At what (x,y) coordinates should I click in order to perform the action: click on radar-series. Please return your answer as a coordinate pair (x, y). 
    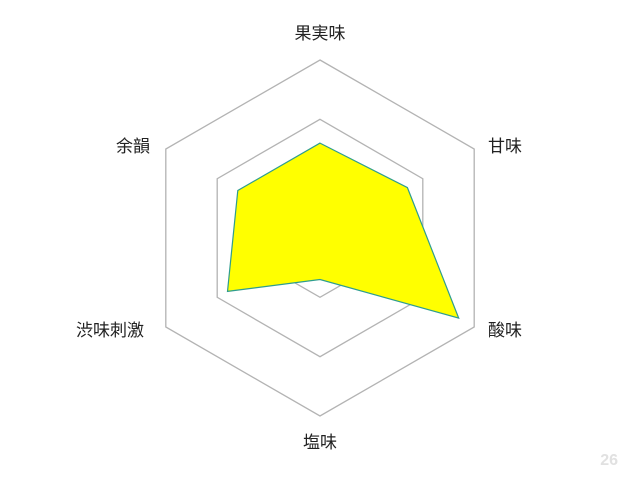
    Looking at the image, I should click on (343, 231).